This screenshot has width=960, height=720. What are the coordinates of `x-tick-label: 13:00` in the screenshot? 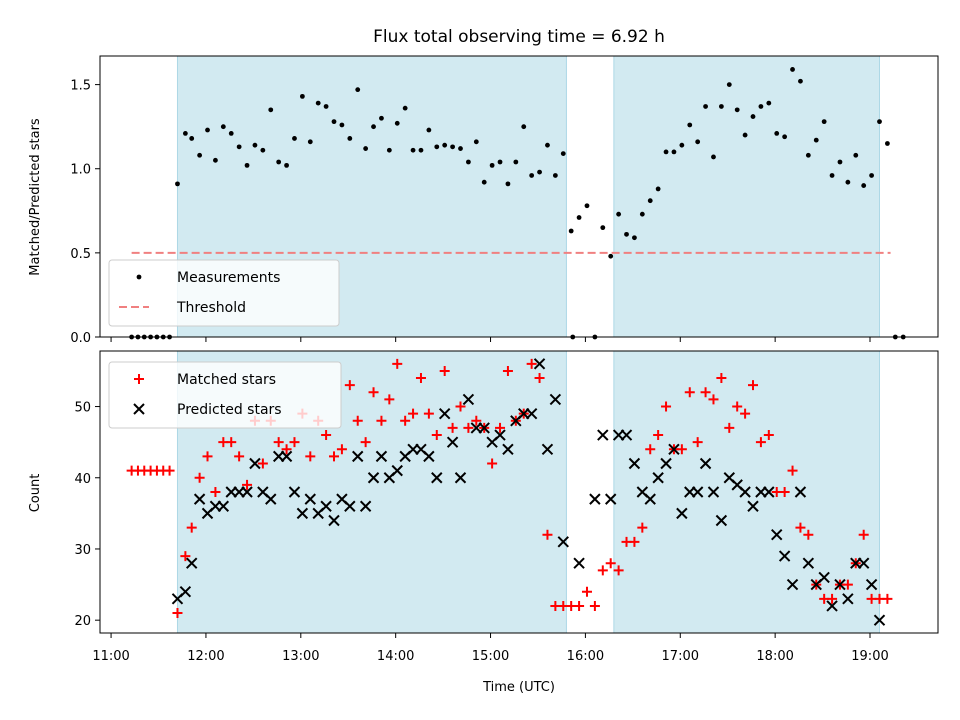 It's located at (300, 656).